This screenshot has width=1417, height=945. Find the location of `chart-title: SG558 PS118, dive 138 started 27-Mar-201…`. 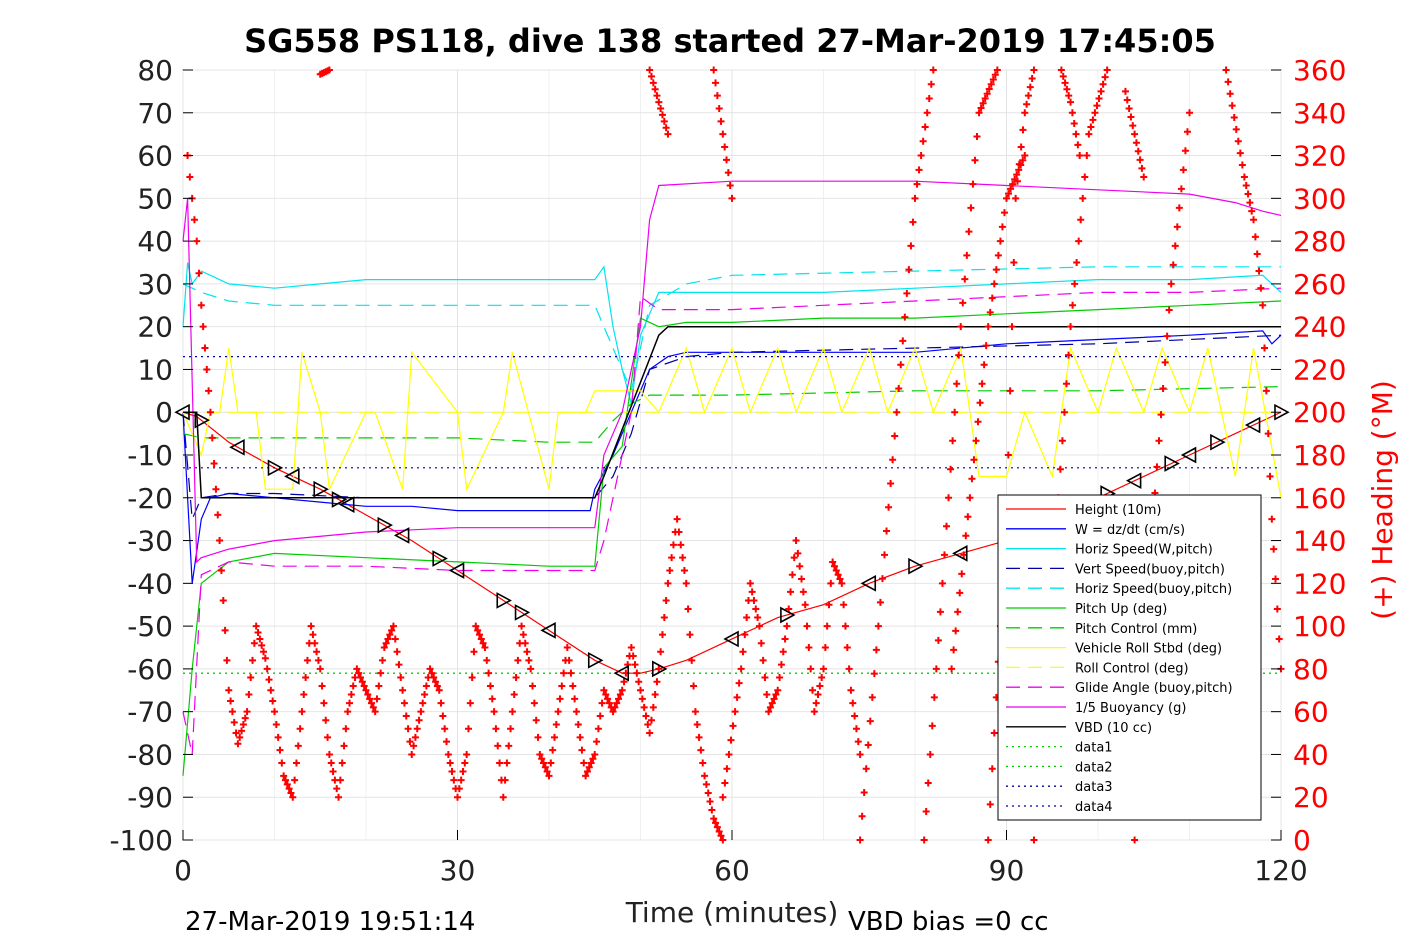

chart-title: SG558 PS118, dive 138 started 27-Mar-201… is located at coordinates (730, 41).